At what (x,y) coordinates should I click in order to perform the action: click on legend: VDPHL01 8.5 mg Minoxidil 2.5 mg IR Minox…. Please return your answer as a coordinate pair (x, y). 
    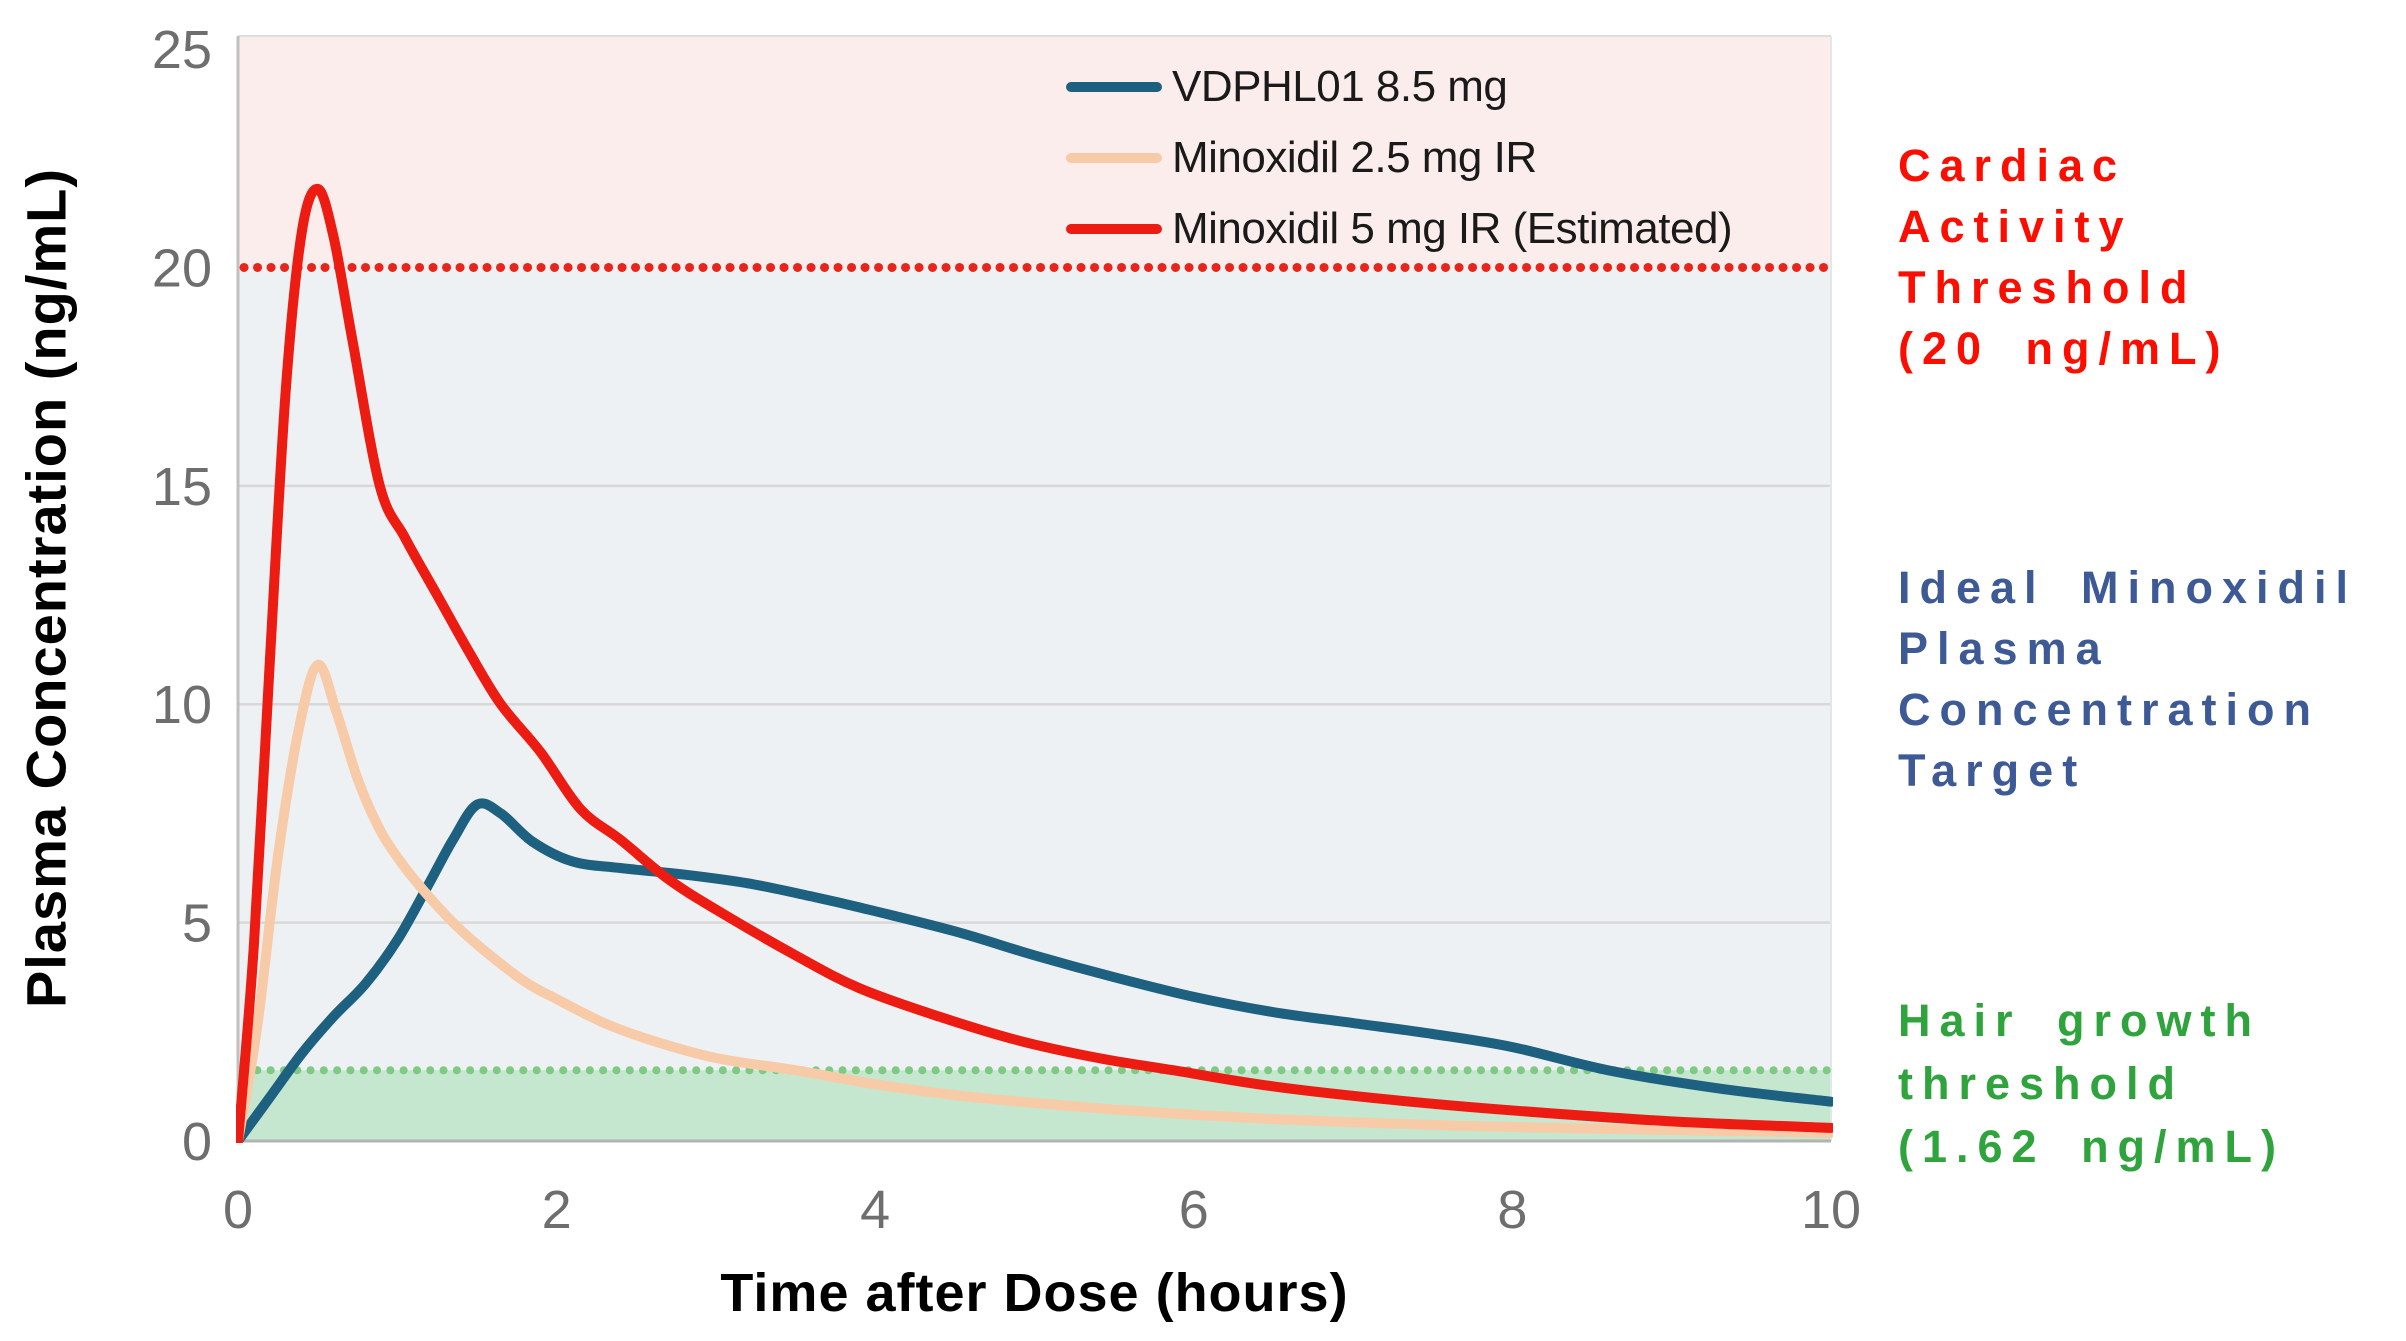
    Looking at the image, I should click on (1399, 158).